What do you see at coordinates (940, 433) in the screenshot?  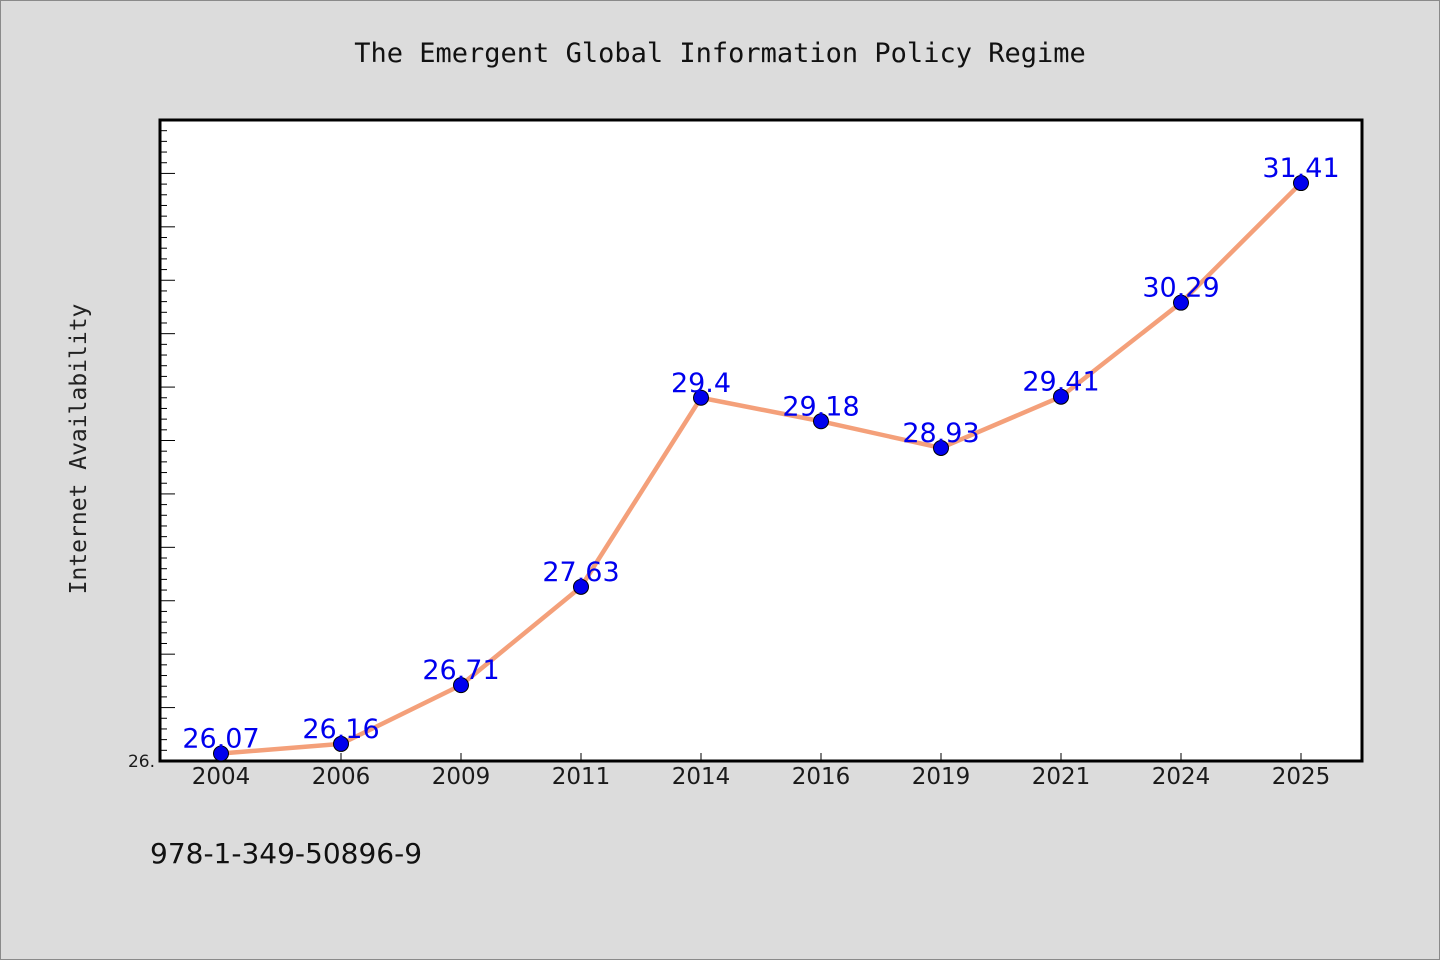 I see `data-label-2019: 28.93` at bounding box center [940, 433].